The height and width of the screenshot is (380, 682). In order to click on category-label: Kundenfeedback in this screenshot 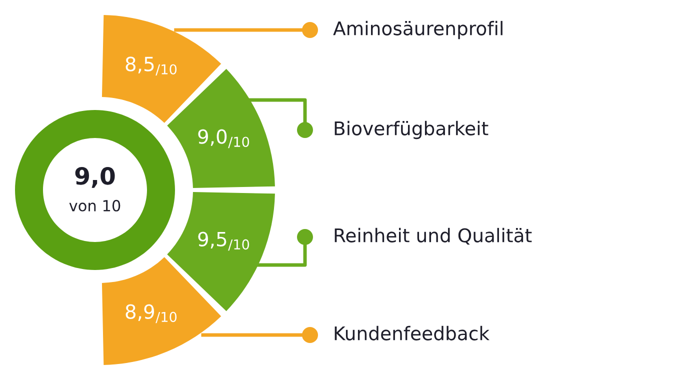, I will do `click(412, 333)`.